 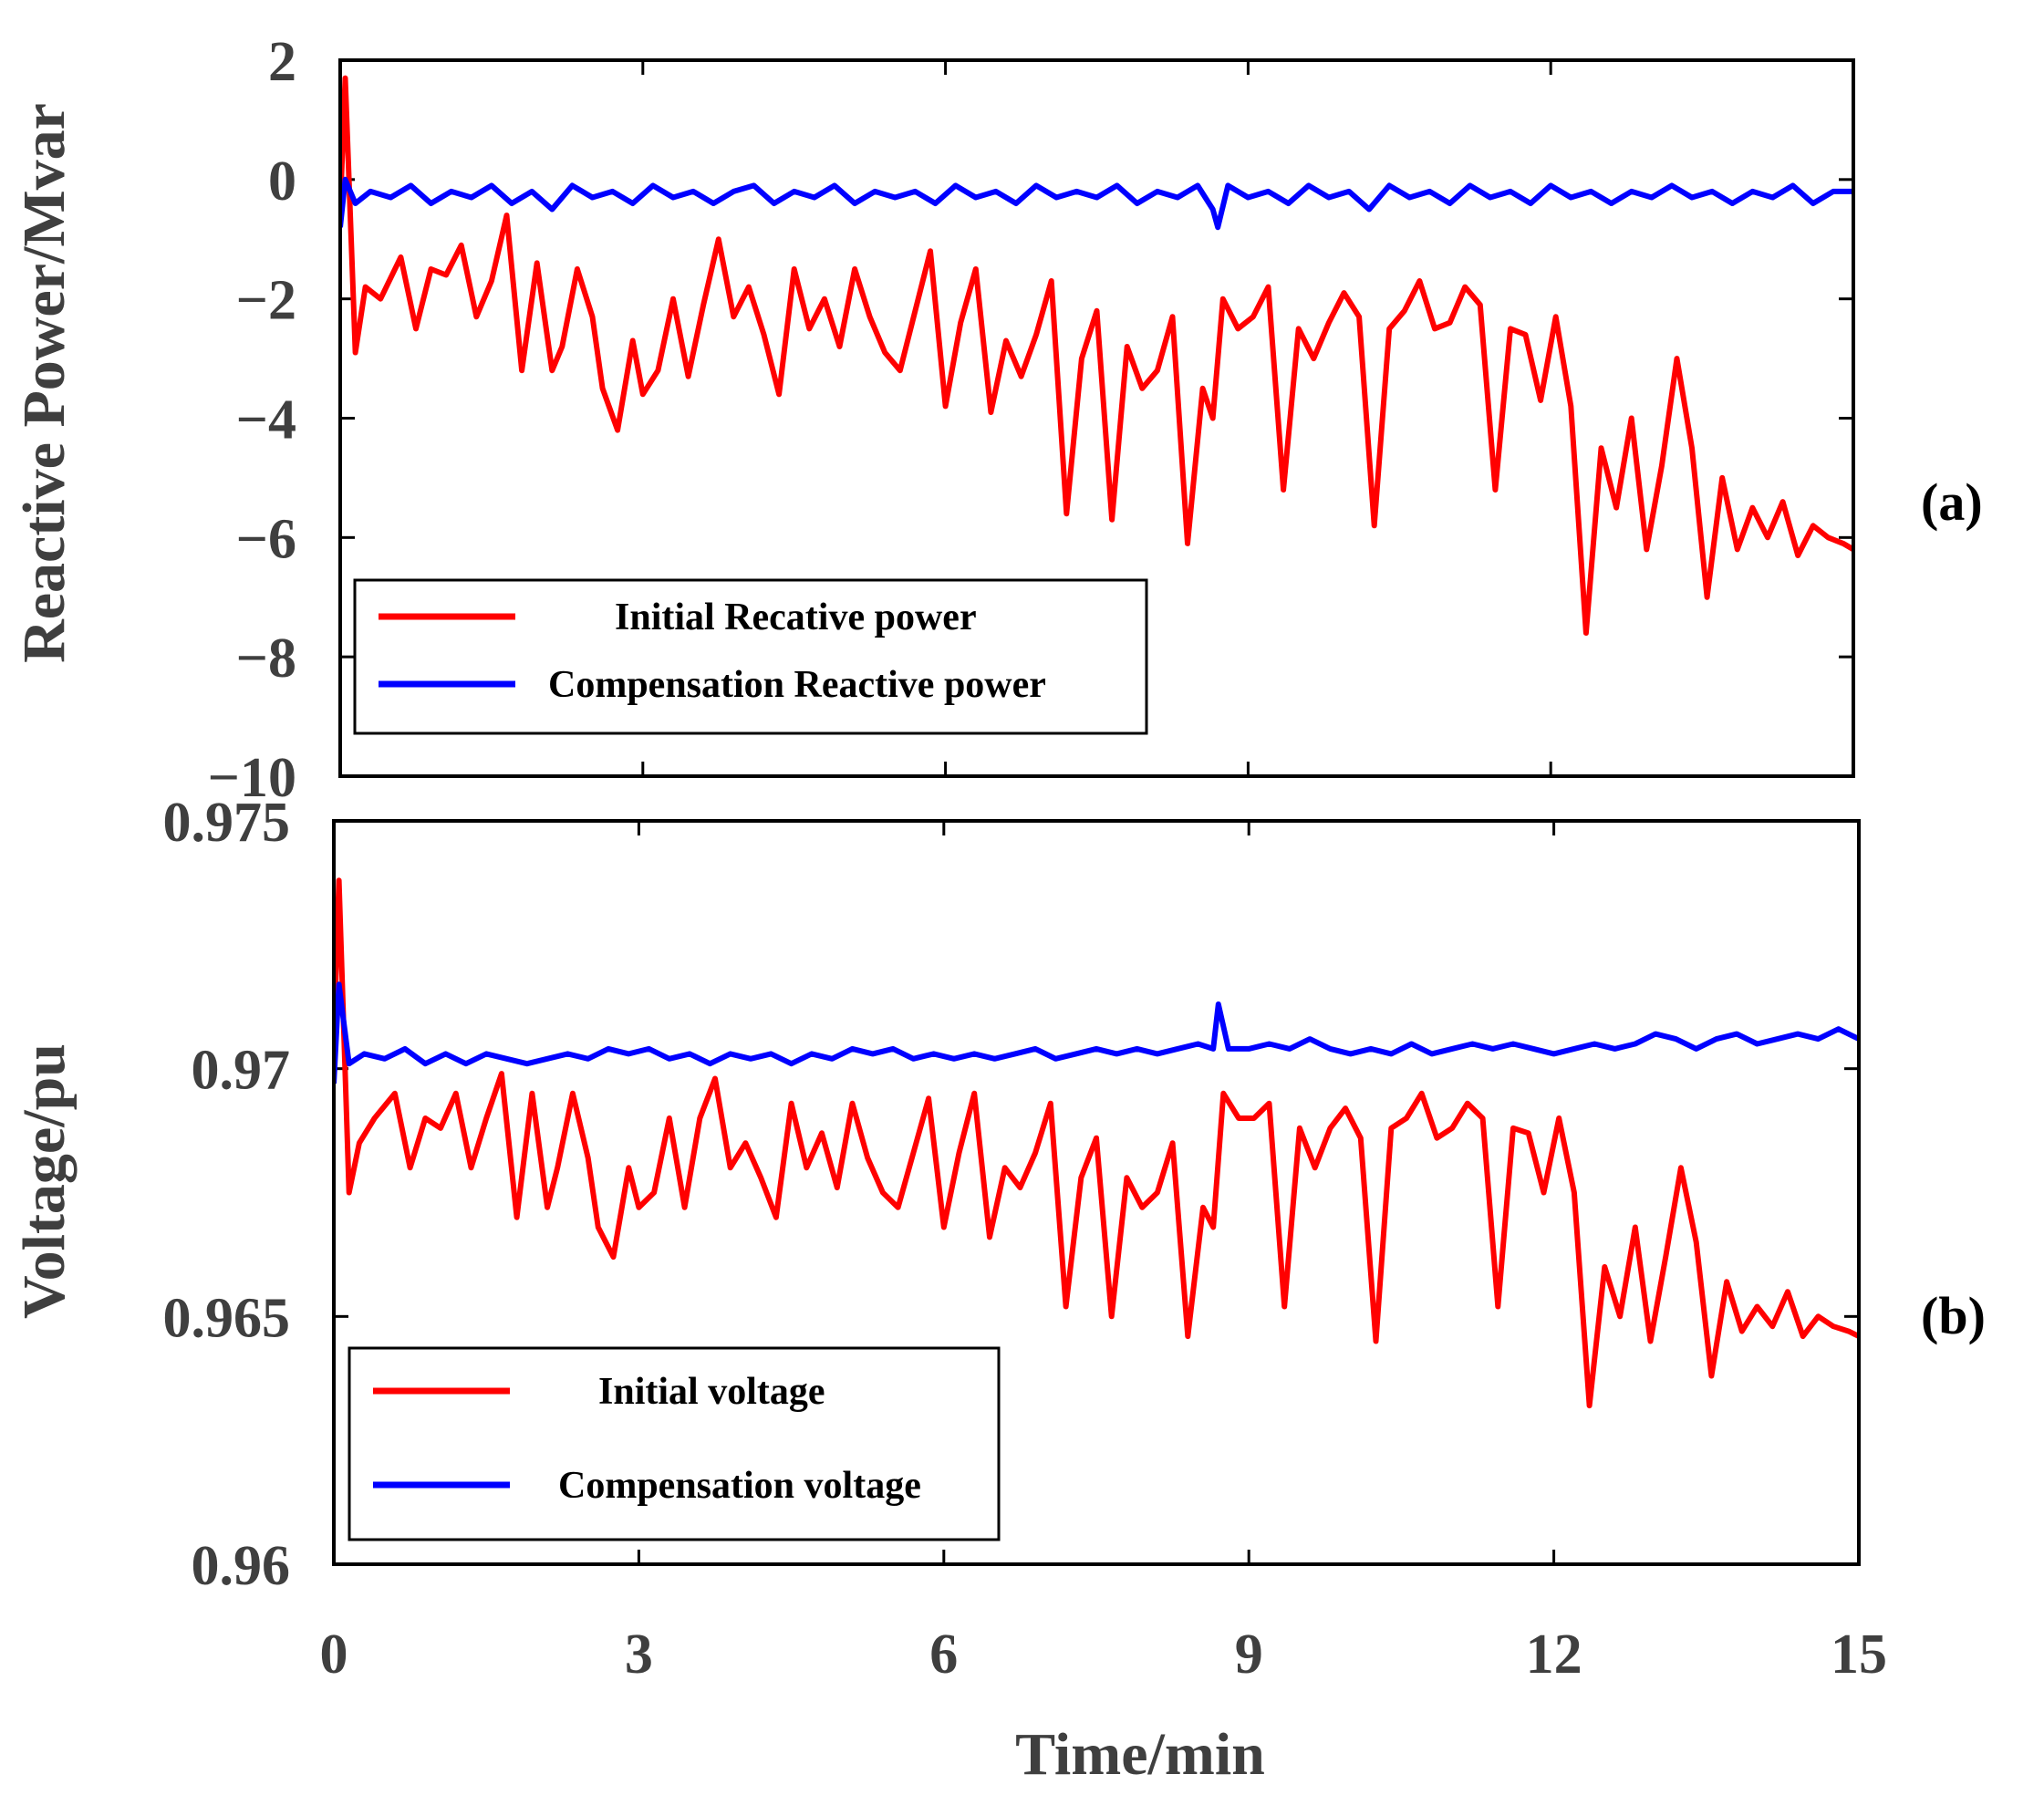 I want to click on panel-a-tag: (a), so click(x=1952, y=502).